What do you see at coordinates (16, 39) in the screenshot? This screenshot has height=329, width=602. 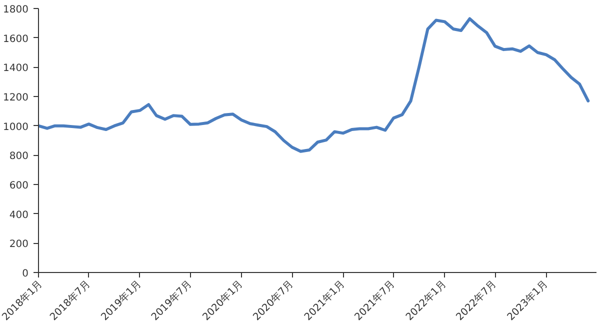 I see `y-tick-label: 1600` at bounding box center [16, 39].